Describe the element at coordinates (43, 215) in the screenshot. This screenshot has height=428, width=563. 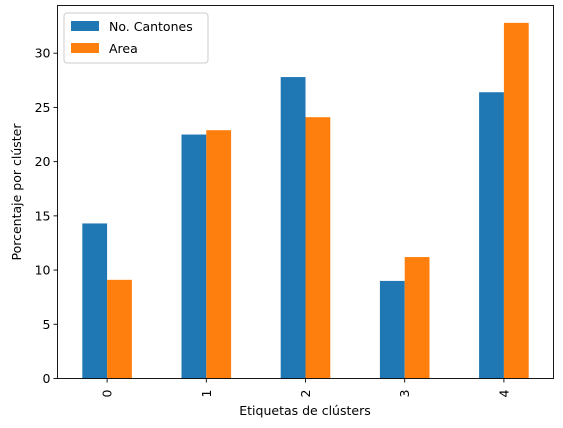
I see `y-tick-label: 15` at that location.